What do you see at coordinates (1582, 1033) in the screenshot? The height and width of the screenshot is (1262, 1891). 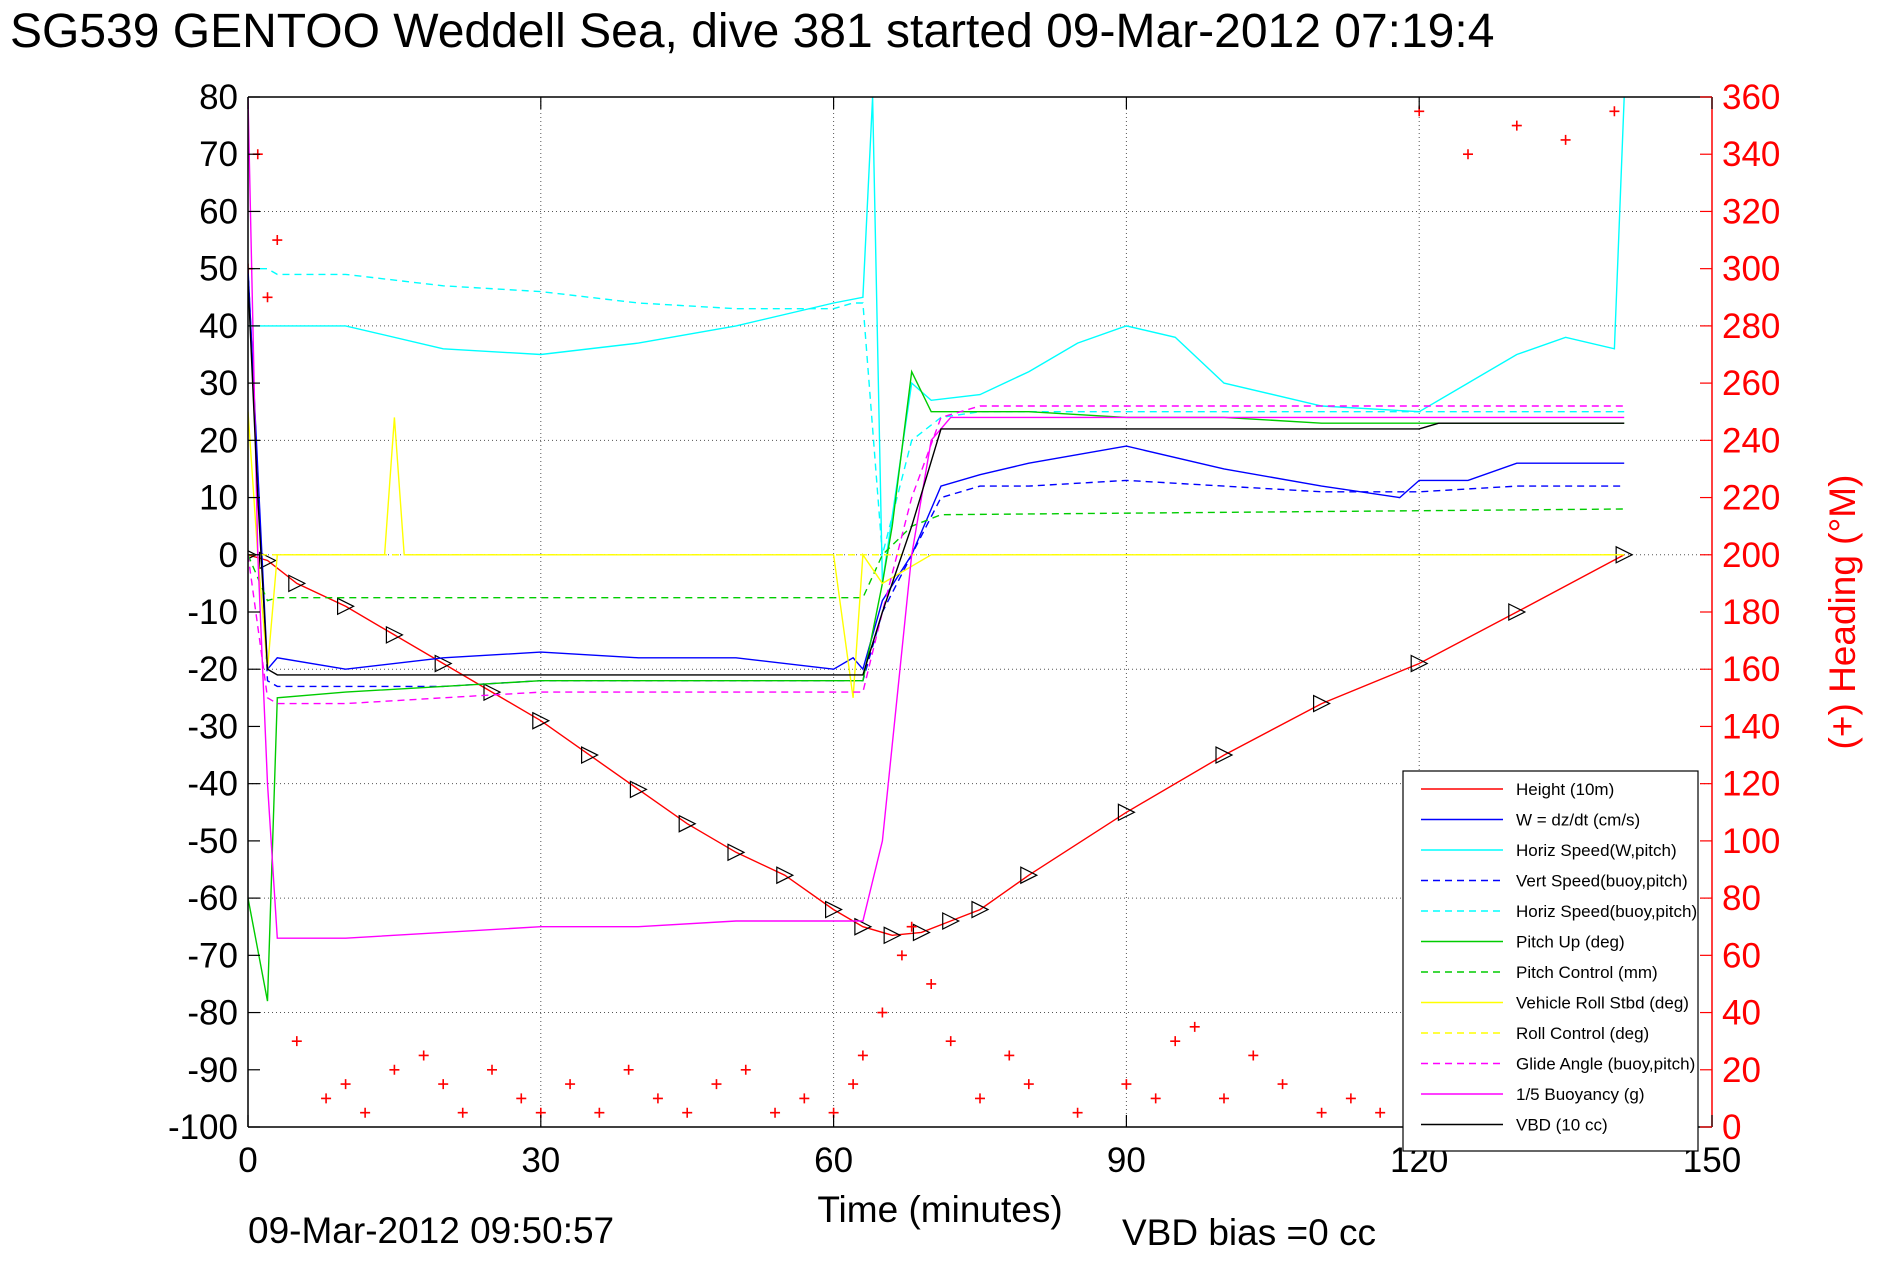 I see `legend-entry: Roll Control (deg)` at bounding box center [1582, 1033].